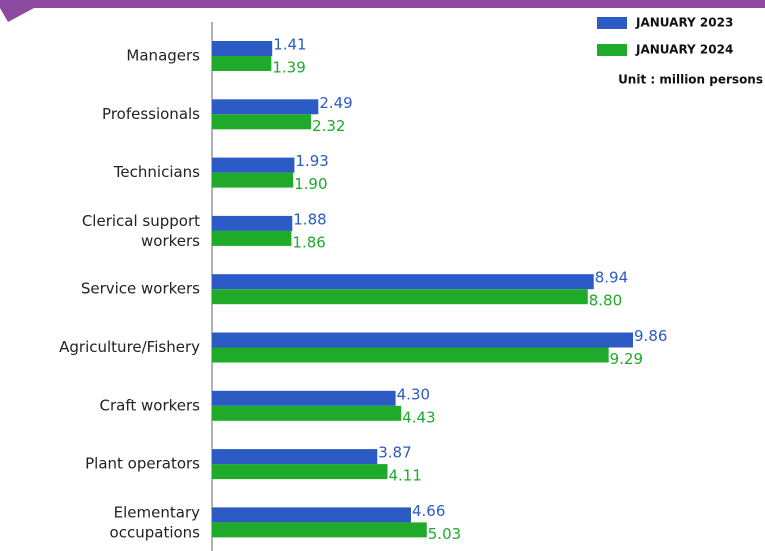 Image resolution: width=765 pixels, height=551 pixels. Describe the element at coordinates (650, 336) in the screenshot. I see `value-label: 9.86` at that location.